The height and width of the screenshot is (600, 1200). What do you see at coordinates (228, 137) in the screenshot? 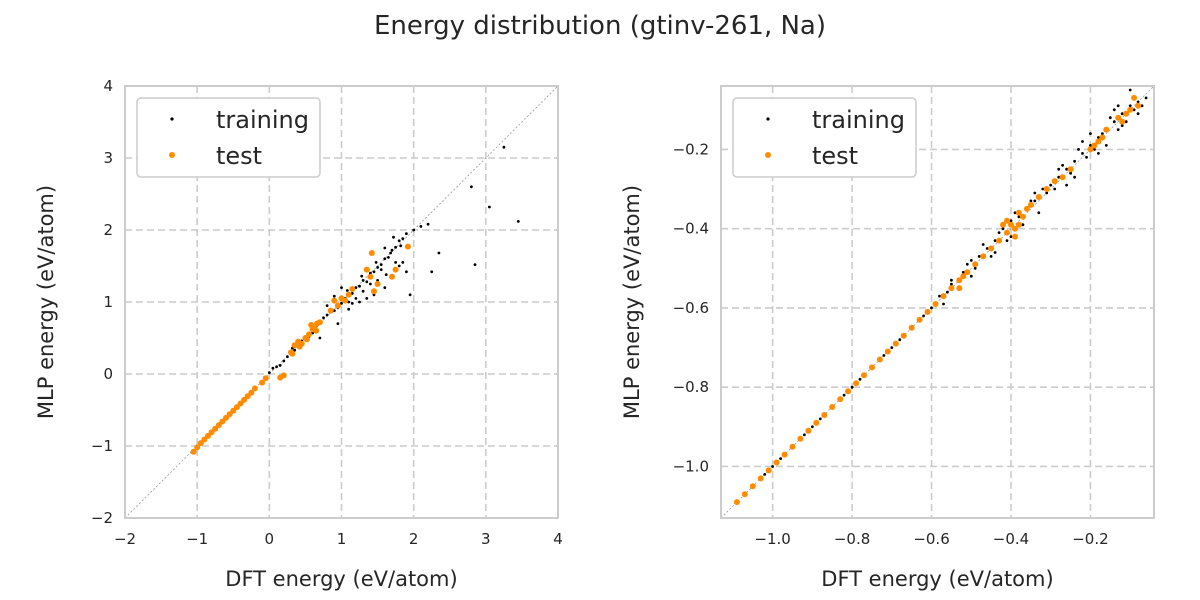
I see `left-legend-box` at bounding box center [228, 137].